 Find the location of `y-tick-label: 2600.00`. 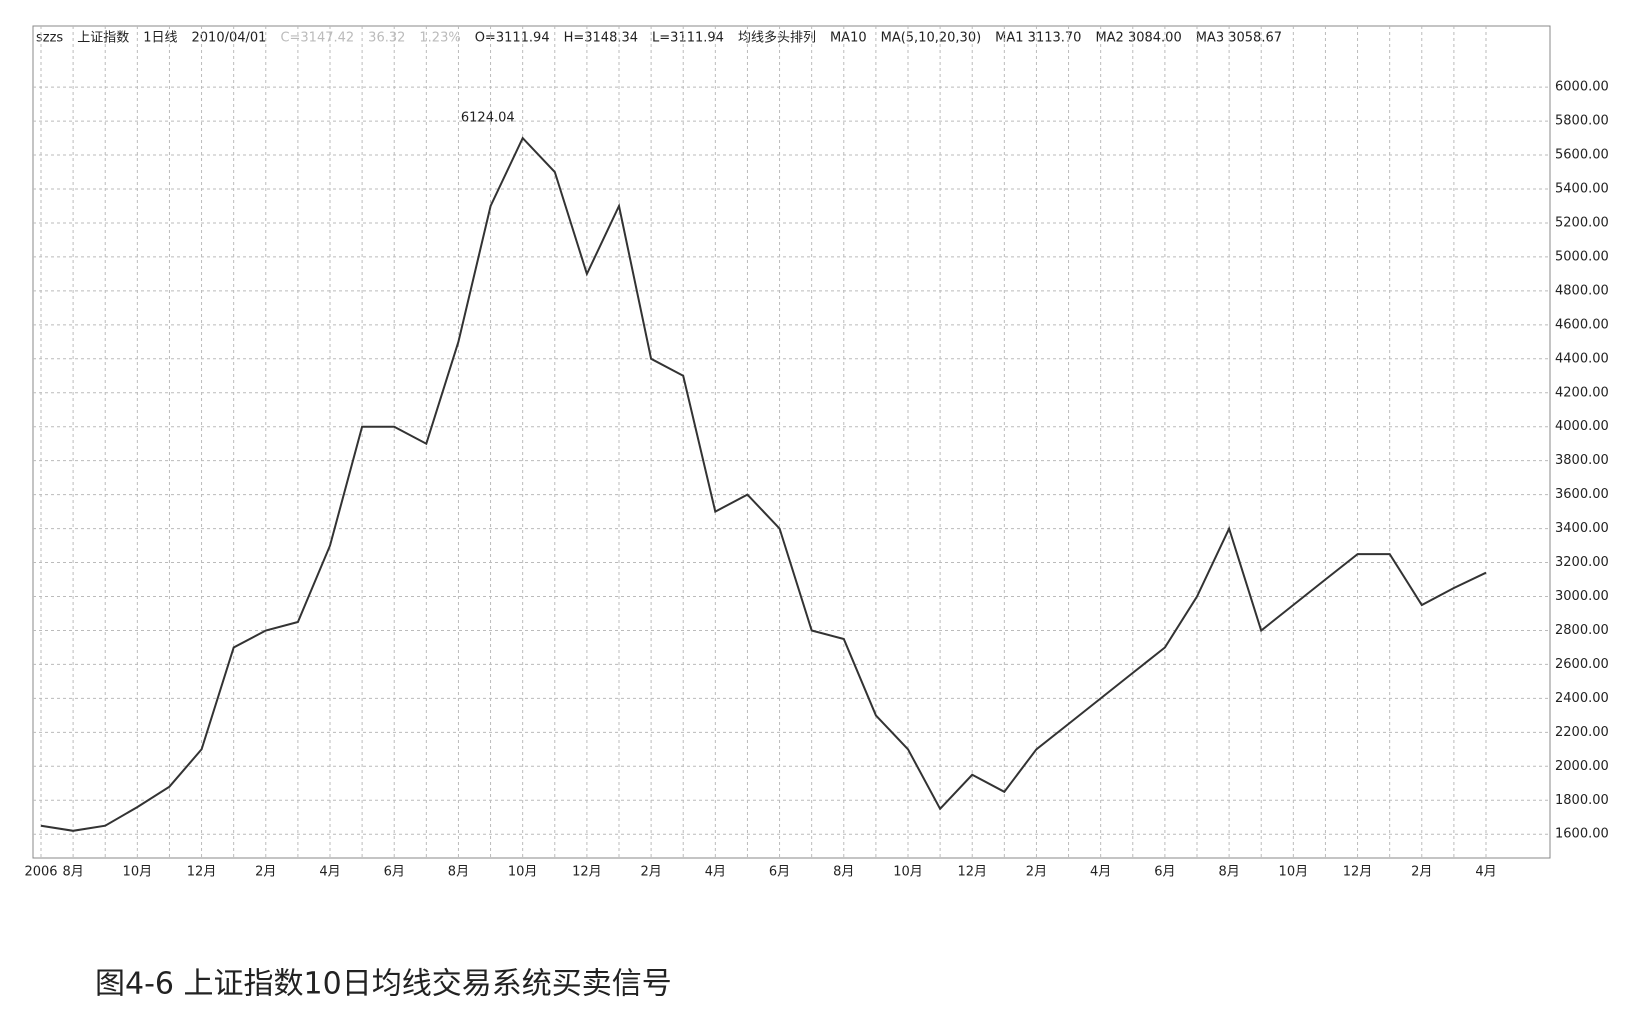

y-tick-label: 2600.00 is located at coordinates (1582, 664).